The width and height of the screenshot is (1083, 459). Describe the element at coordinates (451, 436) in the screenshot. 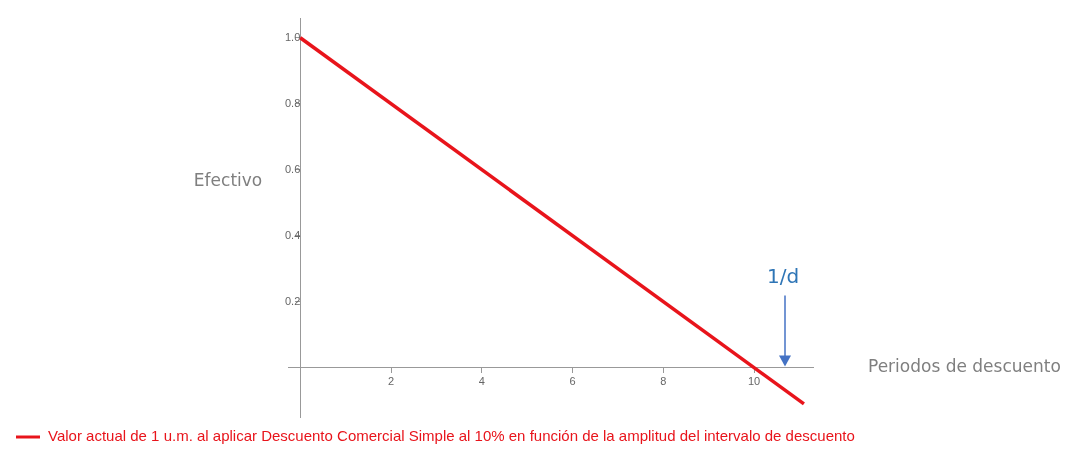

I see `legend-label: Valor actual de 1 u.m. al aplicar Descuento Comercial Simple al 10% en función de la amplitud del intervalo de descuento` at that location.